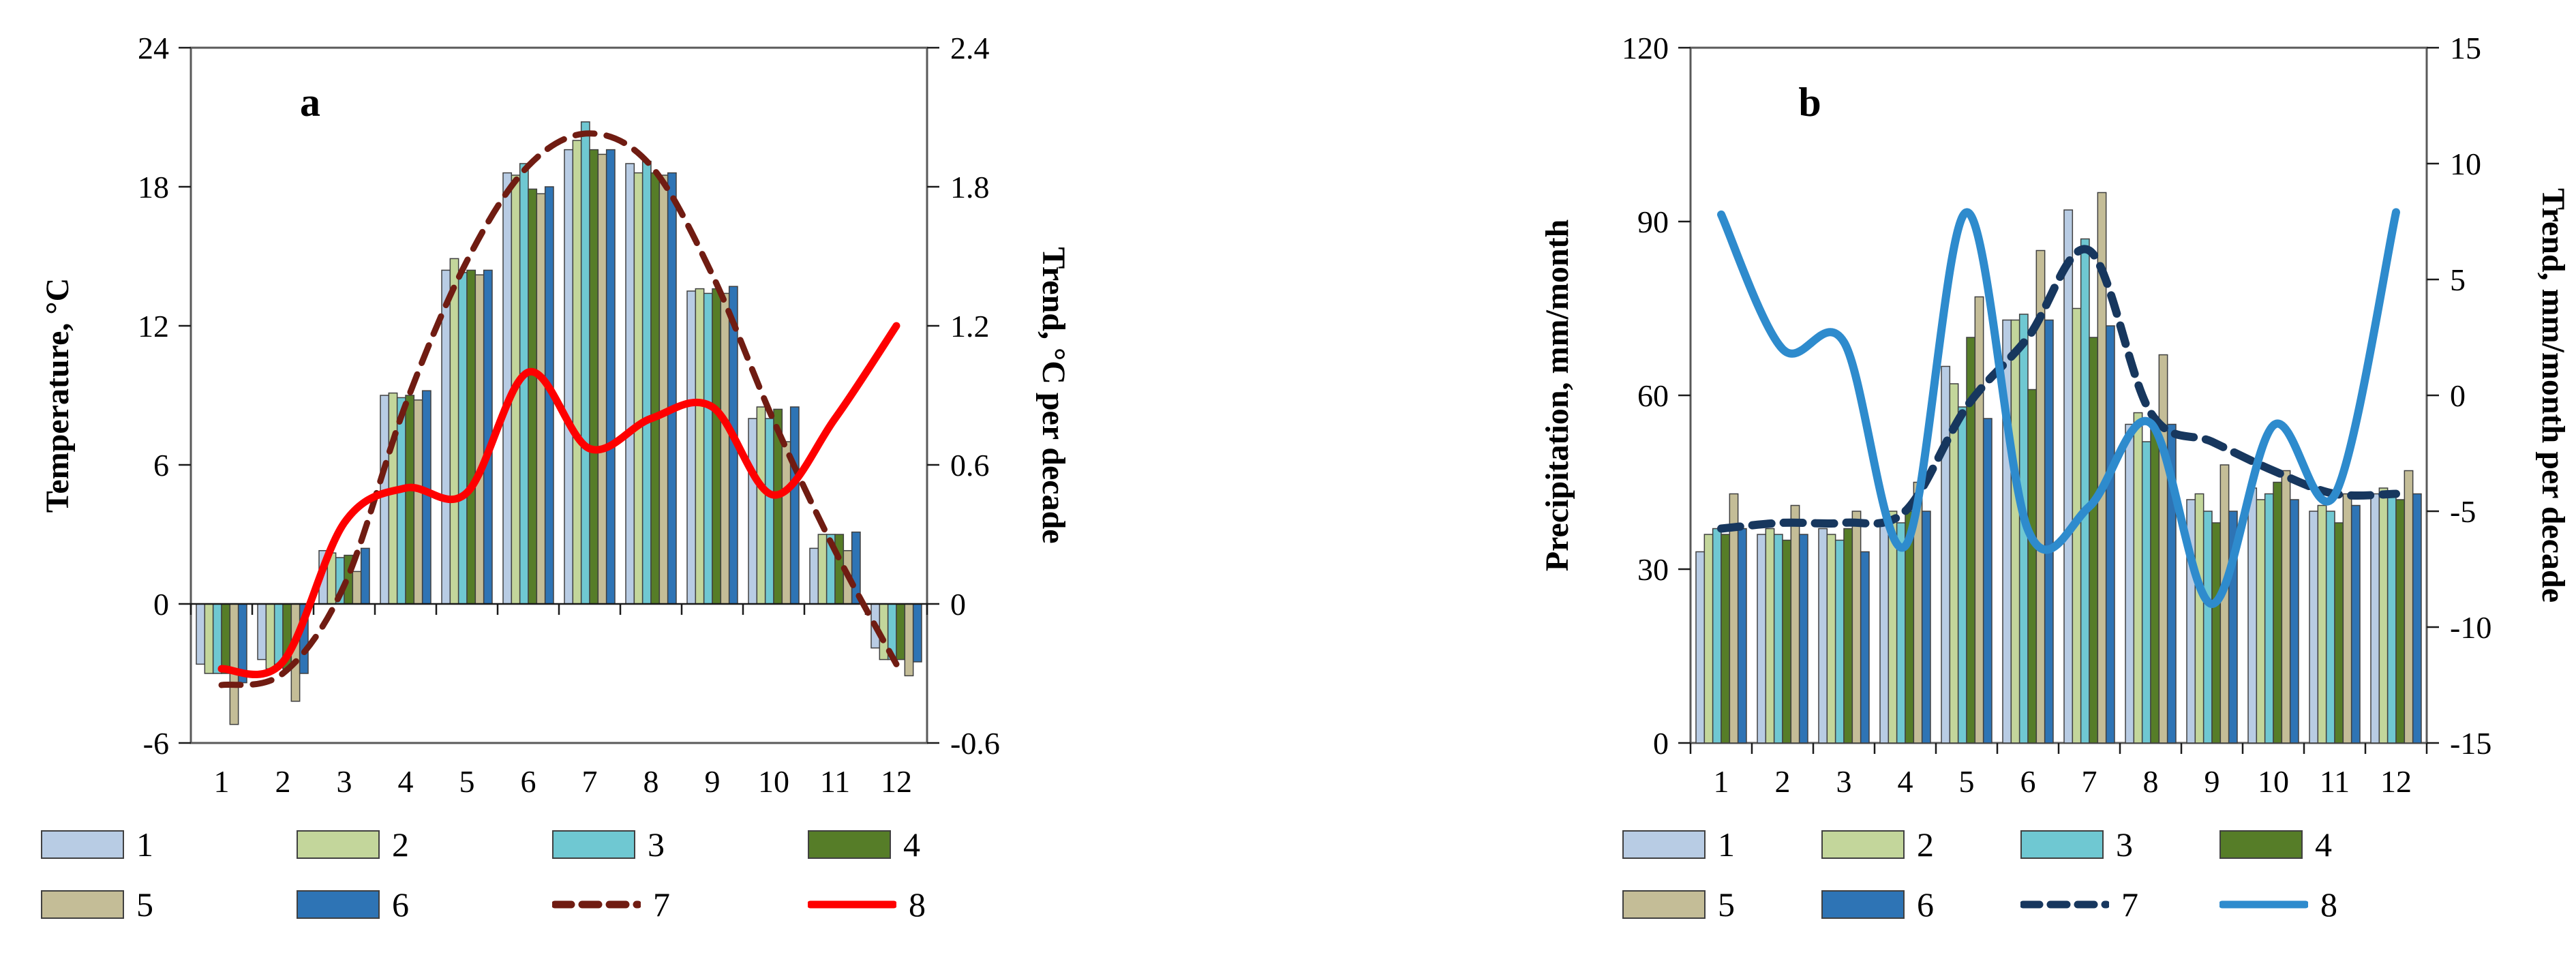  What do you see at coordinates (2048, 874) in the screenshot?
I see `precipitation-chart-legend: 1 2 3 4 5 6 7 8` at bounding box center [2048, 874].